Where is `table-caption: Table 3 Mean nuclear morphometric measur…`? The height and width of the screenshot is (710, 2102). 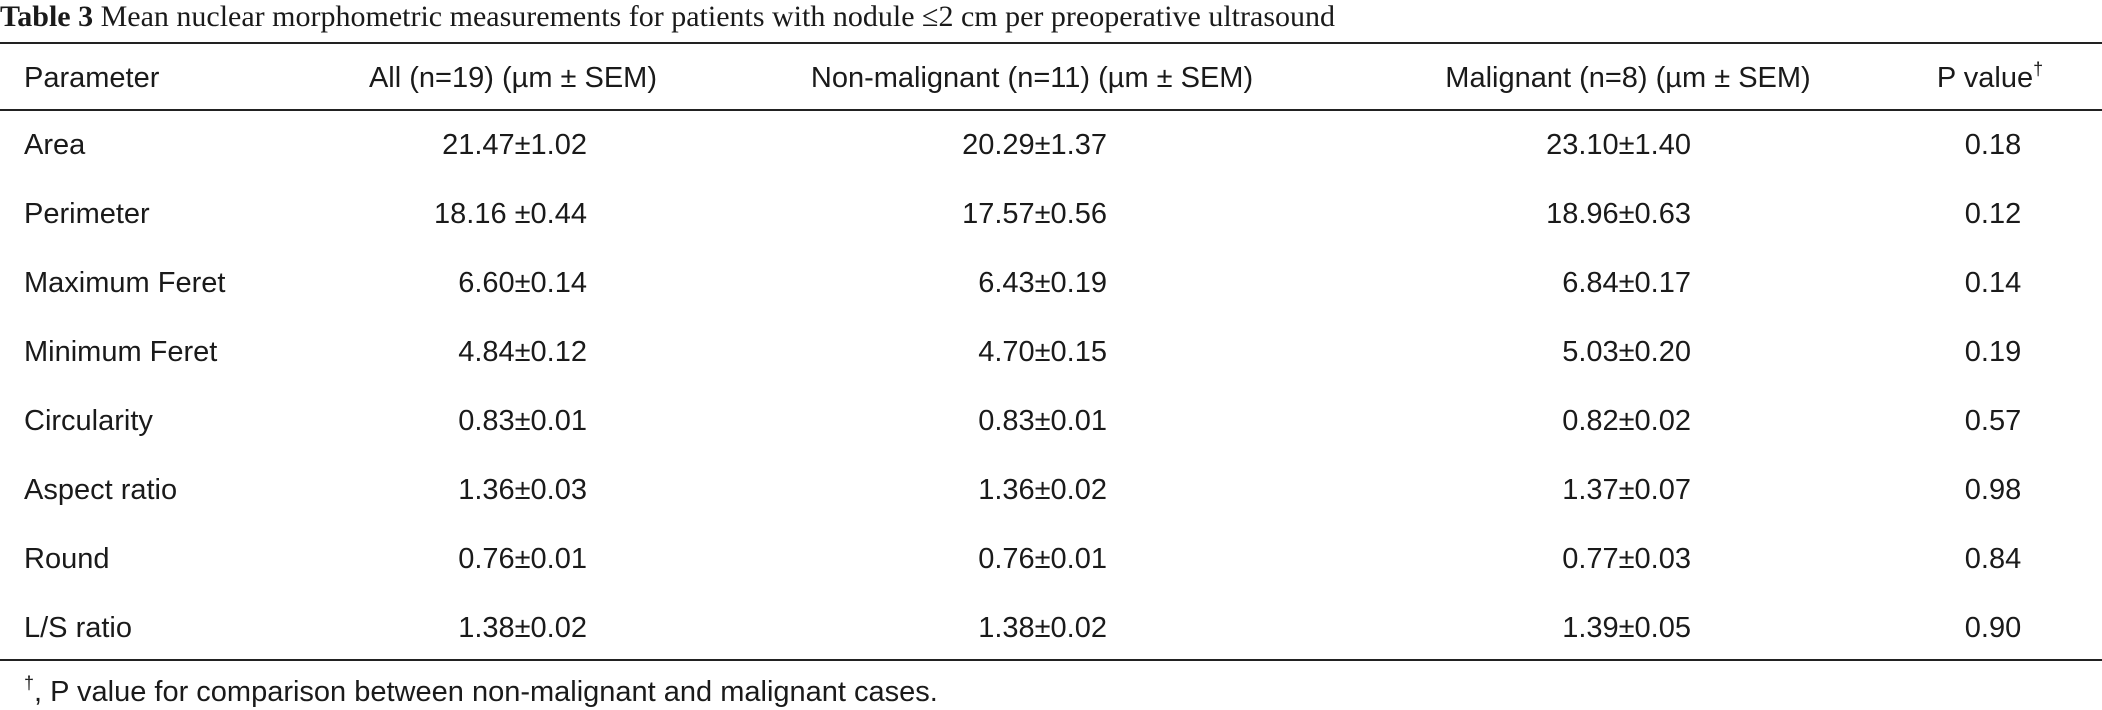
table-caption: Table 3 Mean nuclear morphometric measur… is located at coordinates (667, 17).